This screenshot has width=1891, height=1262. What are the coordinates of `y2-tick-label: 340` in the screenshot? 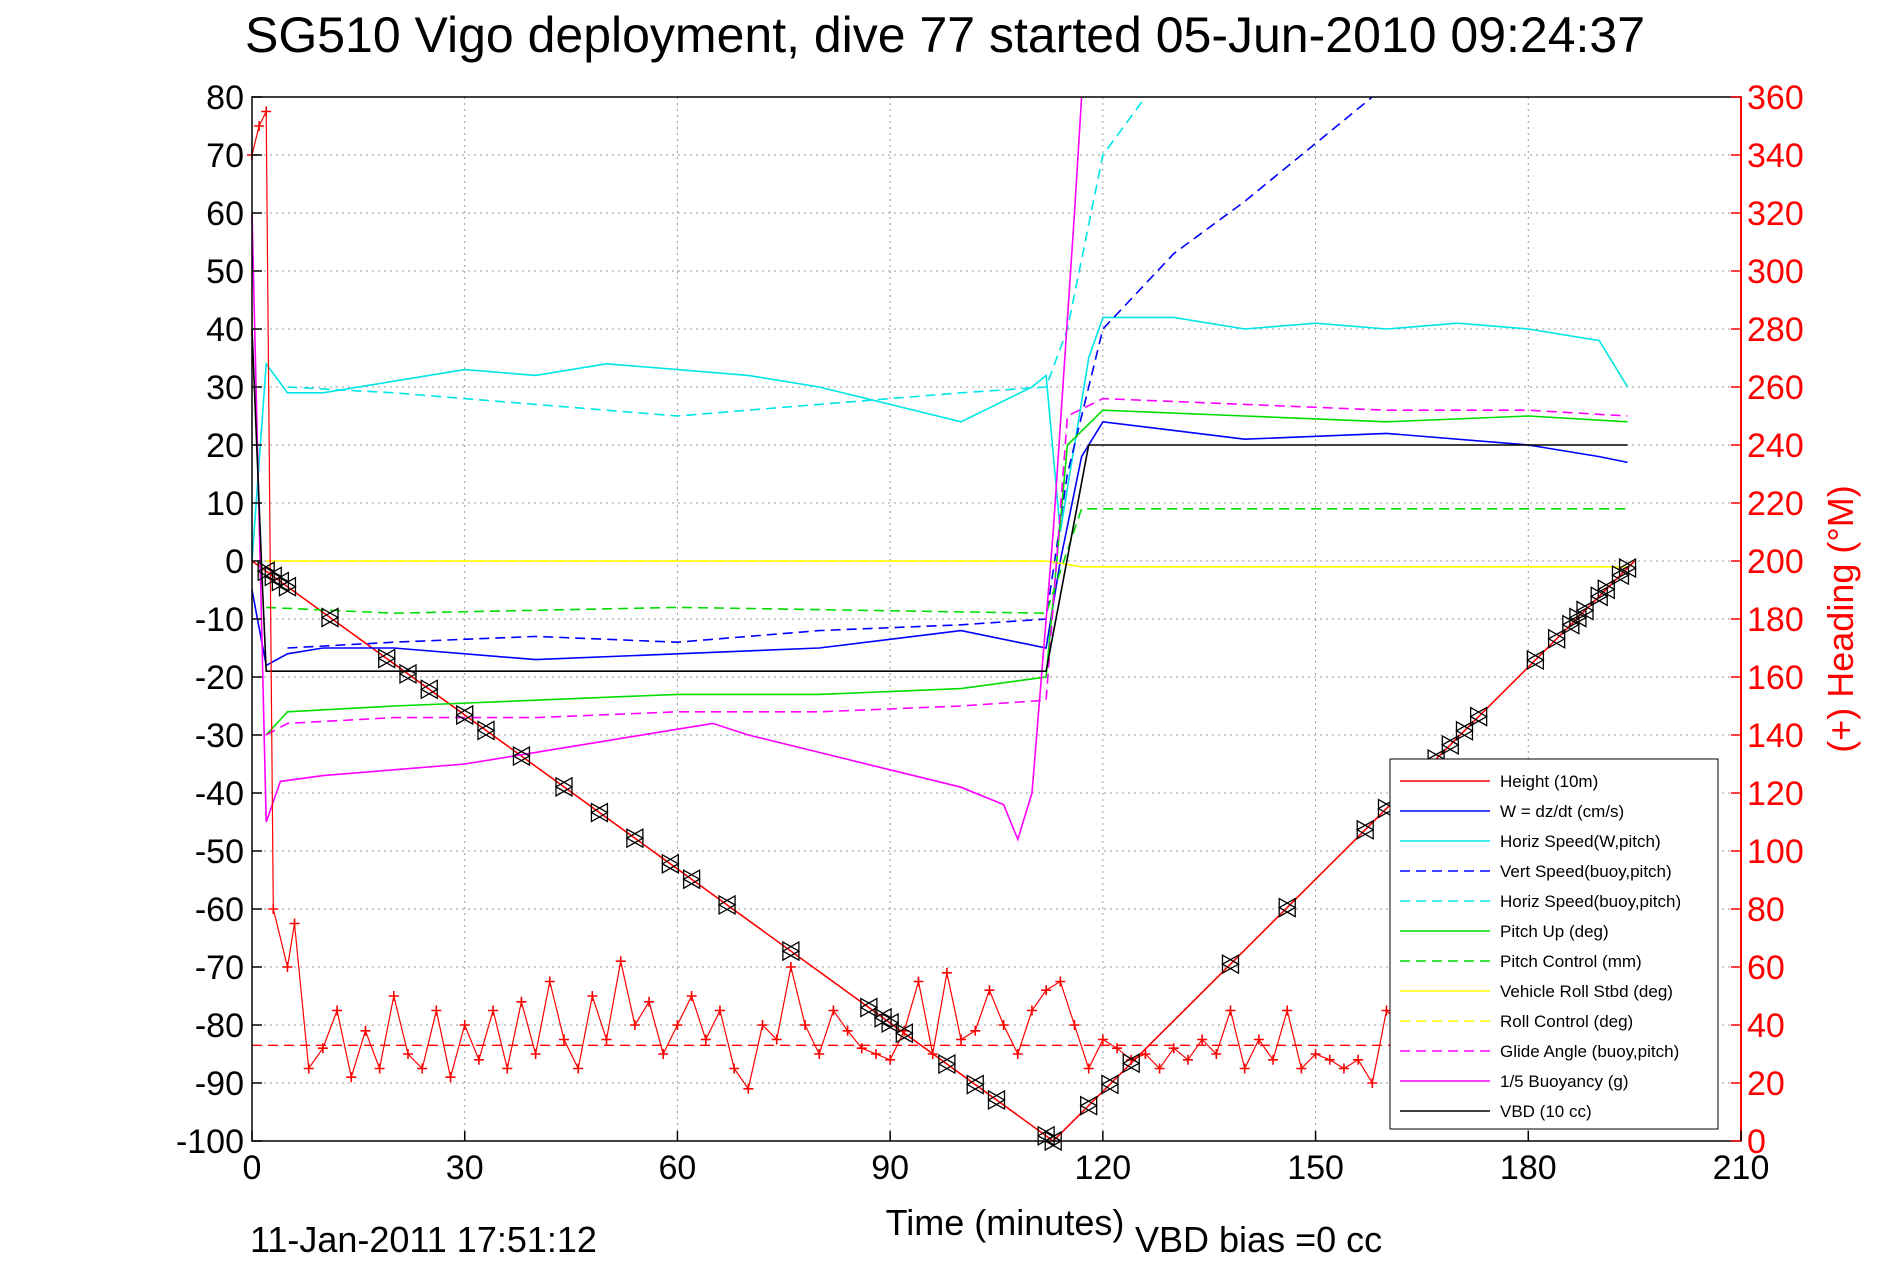 It's located at (1775, 156).